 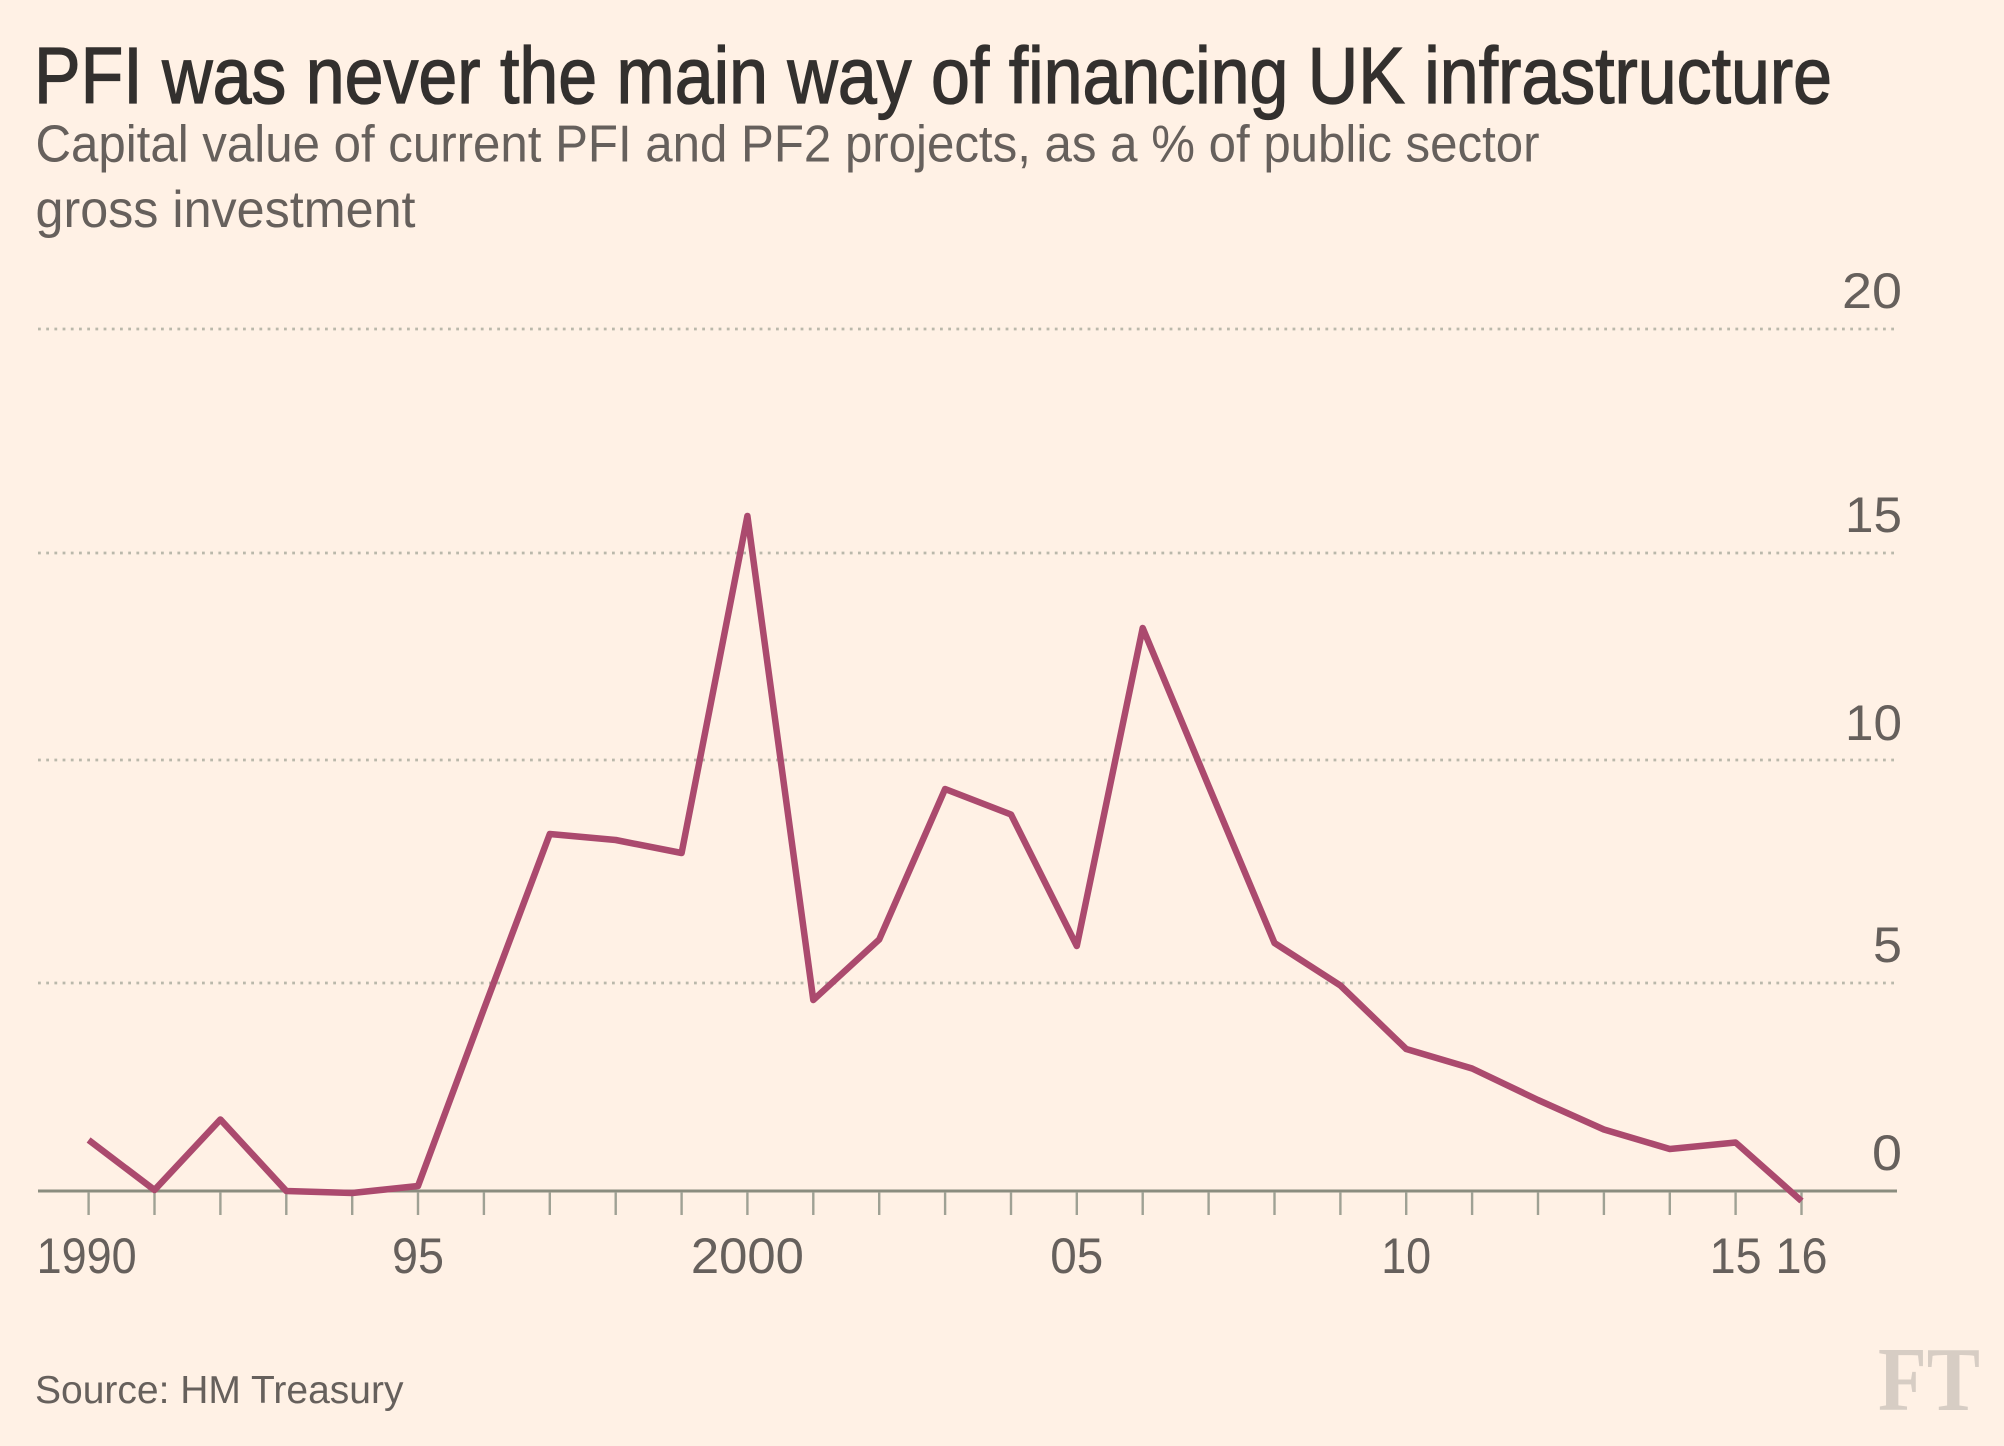 I want to click on svg-text: 95, so click(x=418, y=1256).